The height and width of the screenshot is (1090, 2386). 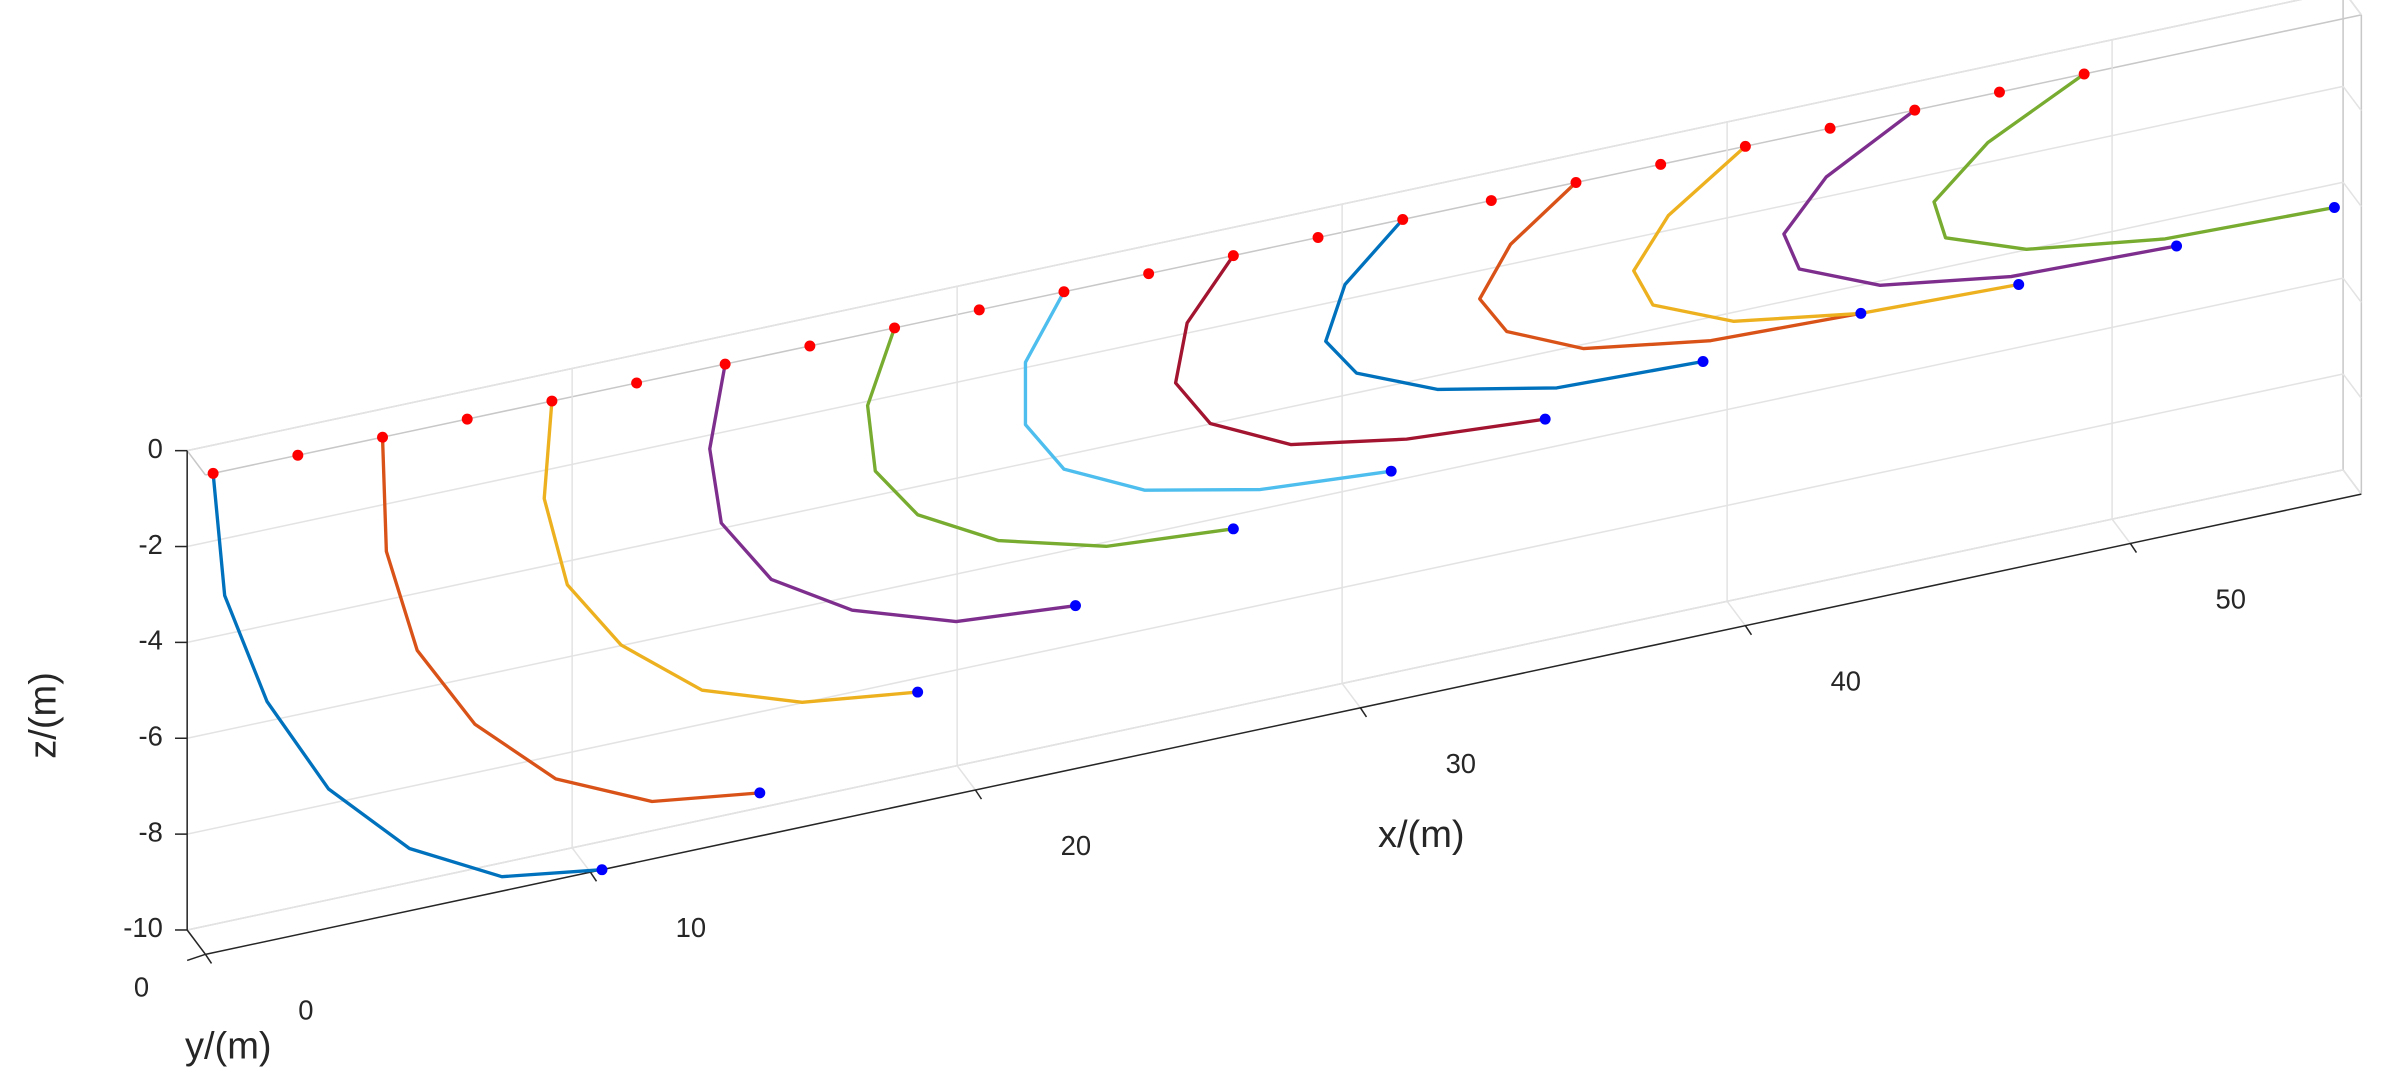 What do you see at coordinates (143, 927) in the screenshot?
I see `z-tick-label: -10` at bounding box center [143, 927].